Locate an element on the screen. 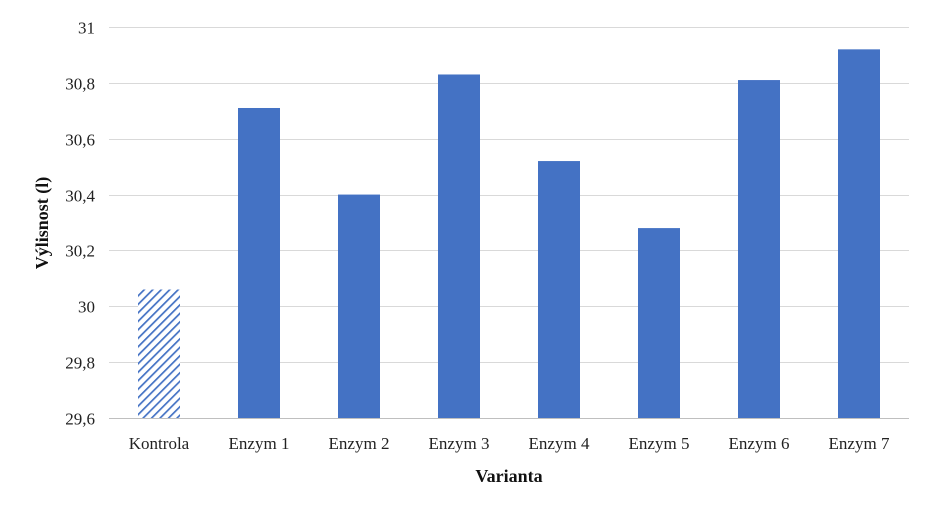 The image size is (936, 516). bar-kontrola is located at coordinates (159, 353).